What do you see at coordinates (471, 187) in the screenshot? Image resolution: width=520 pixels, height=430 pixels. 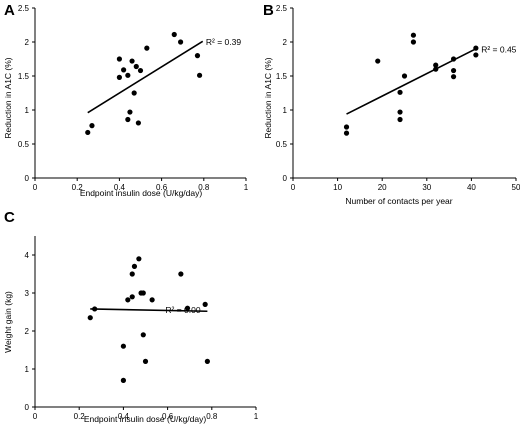 I see `panel-b-x-tick-label: 40` at bounding box center [471, 187].